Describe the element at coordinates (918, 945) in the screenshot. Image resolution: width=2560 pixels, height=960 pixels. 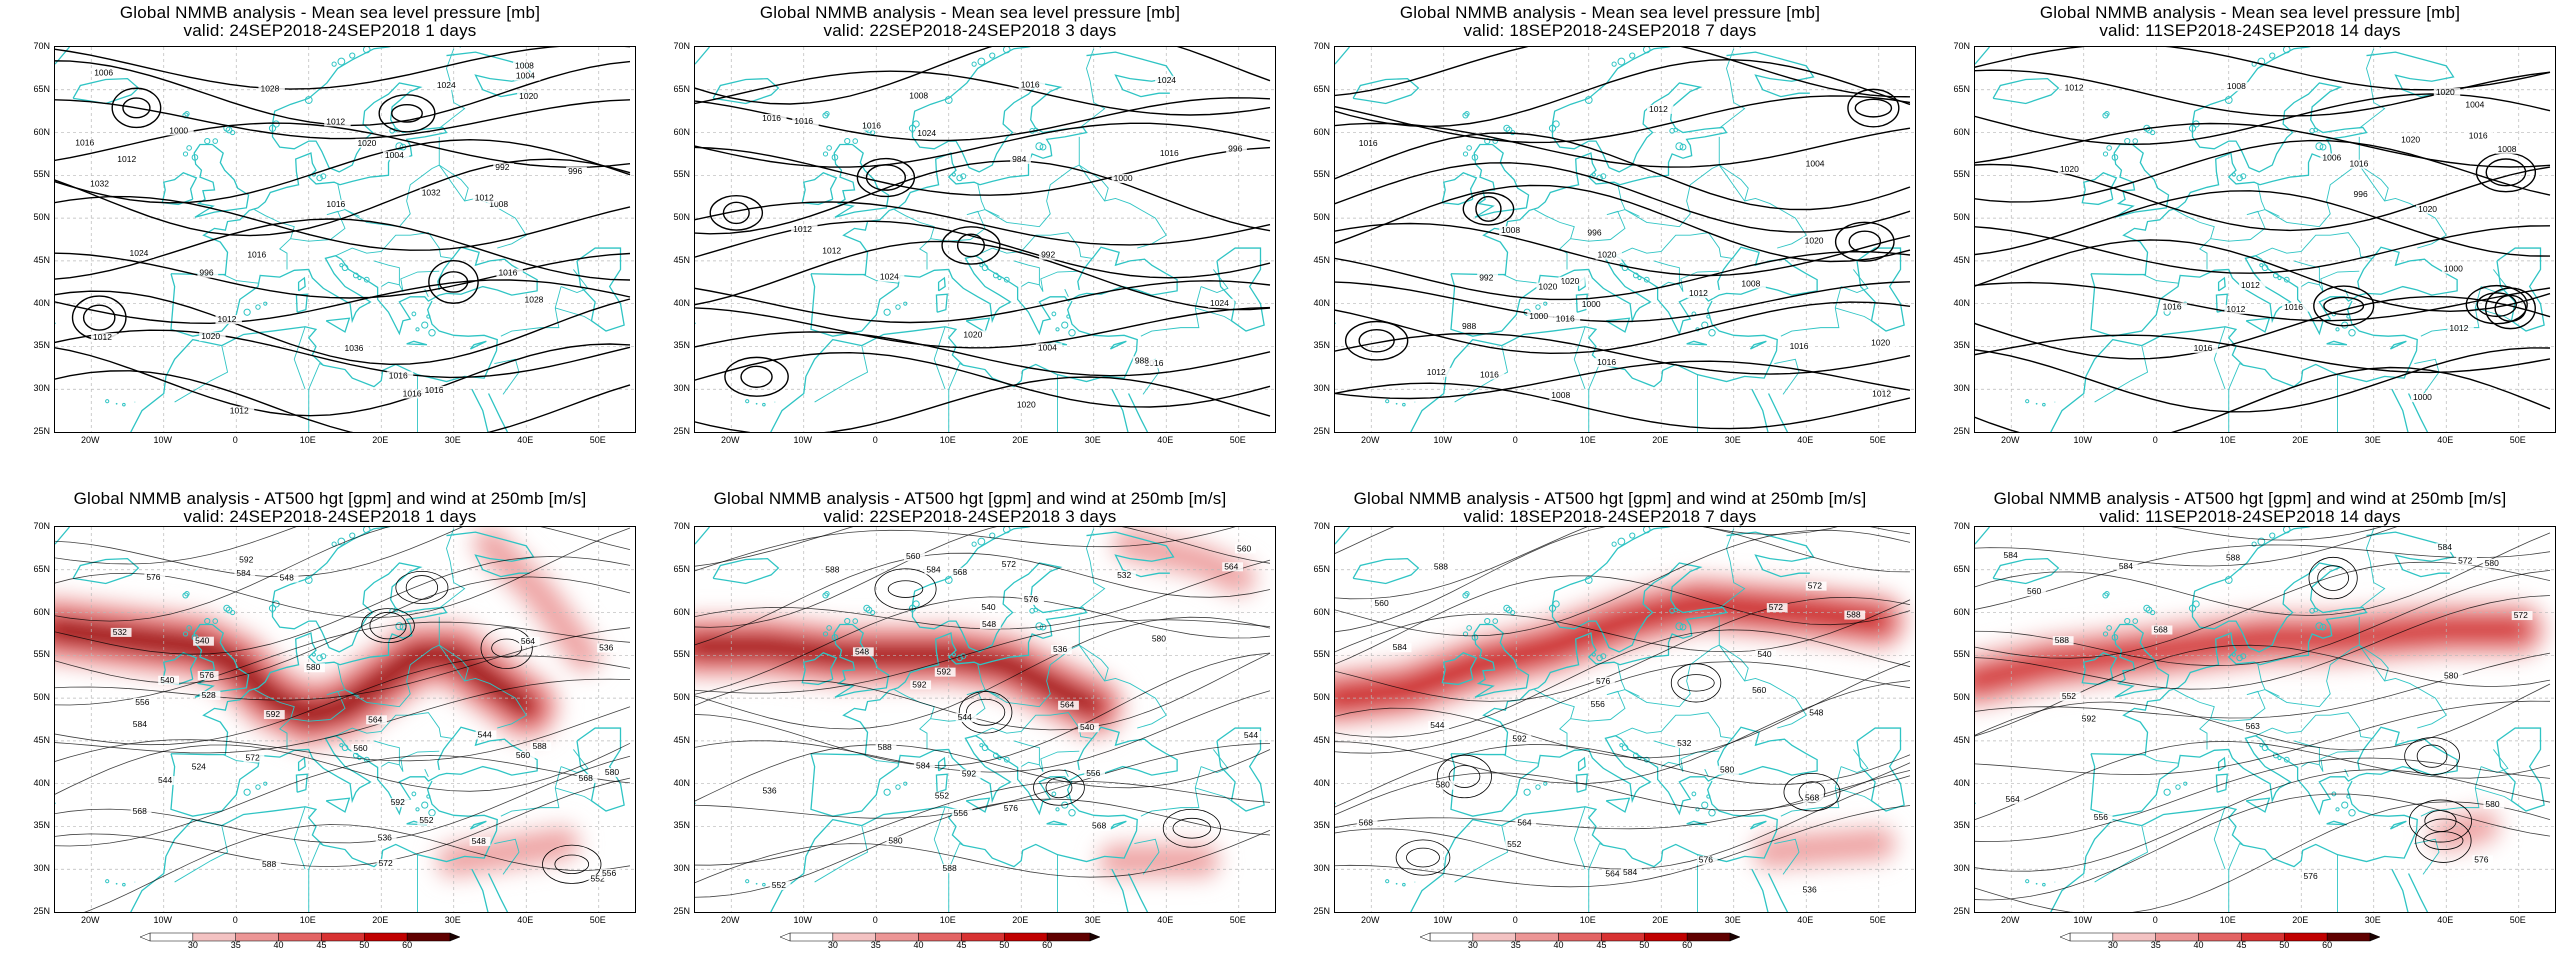
I see `colorbar-tick-label: 40` at that location.